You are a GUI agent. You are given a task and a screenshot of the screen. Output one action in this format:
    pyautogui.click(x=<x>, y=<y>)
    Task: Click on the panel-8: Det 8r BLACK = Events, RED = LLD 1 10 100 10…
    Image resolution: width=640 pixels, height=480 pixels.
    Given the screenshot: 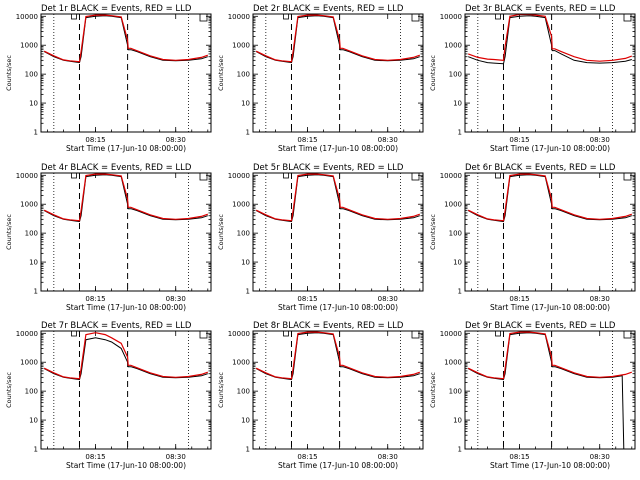 What is the action you would take?
    pyautogui.click(x=320, y=395)
    